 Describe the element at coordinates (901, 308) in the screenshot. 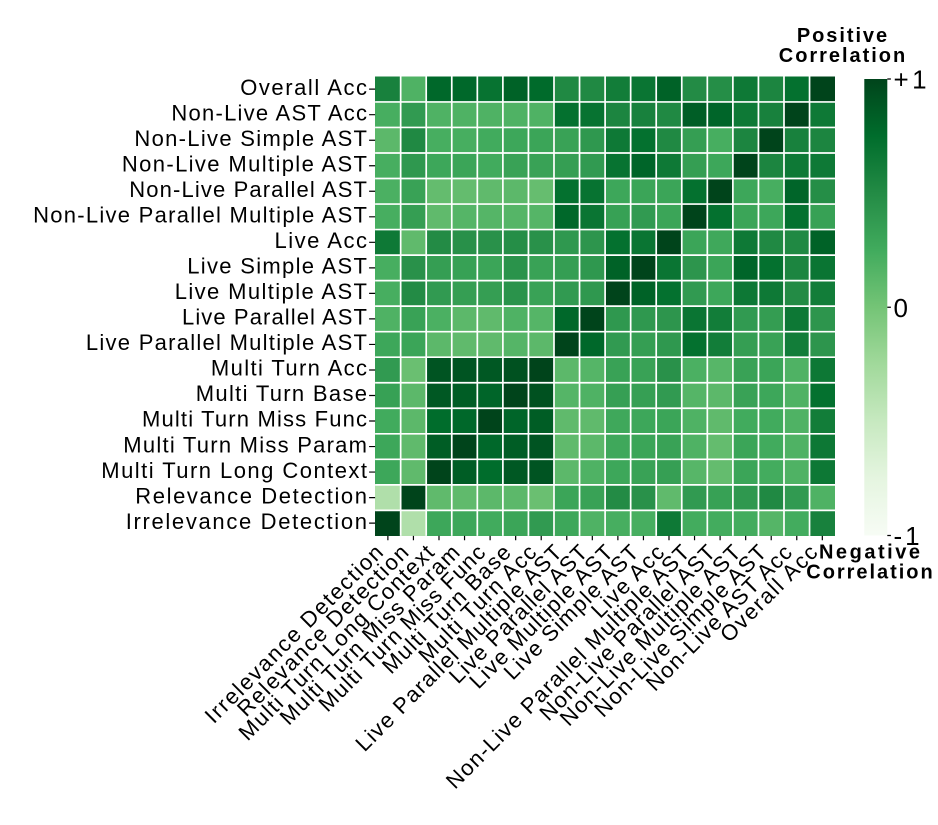

I see `svg-text: 0` at that location.